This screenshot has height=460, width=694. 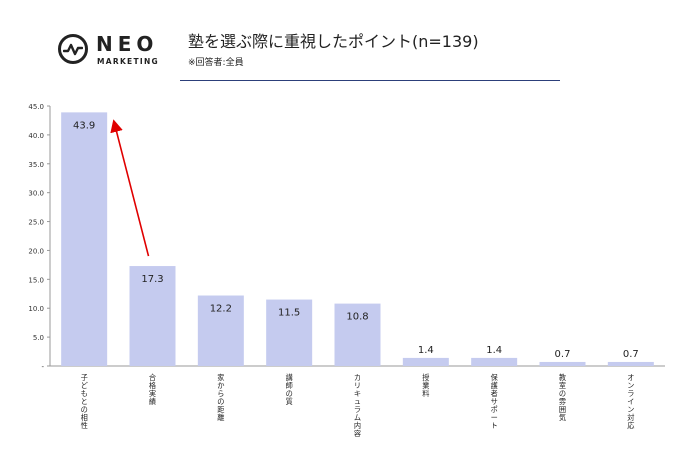 What do you see at coordinates (370, 80) in the screenshot?
I see `title-underline` at bounding box center [370, 80].